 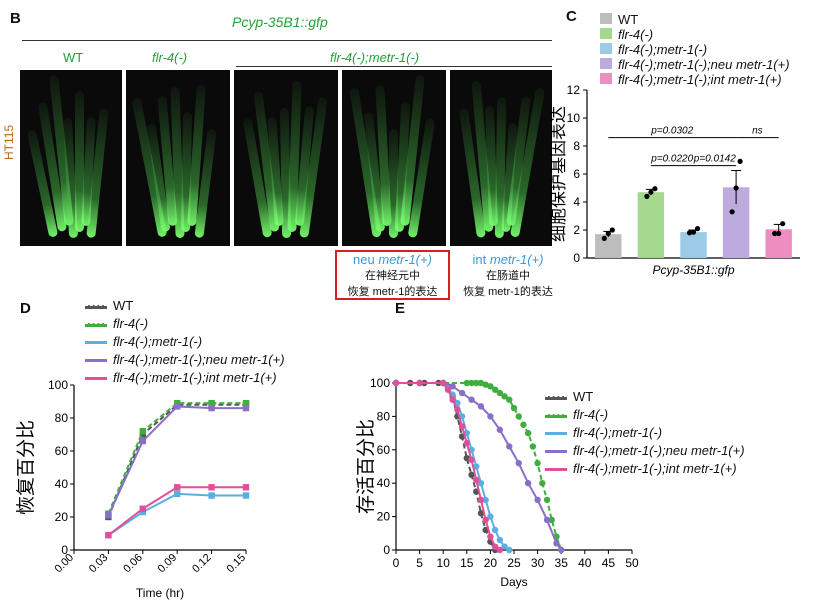 I want to click on x-tick-label: 0.03, so click(x=99, y=564).